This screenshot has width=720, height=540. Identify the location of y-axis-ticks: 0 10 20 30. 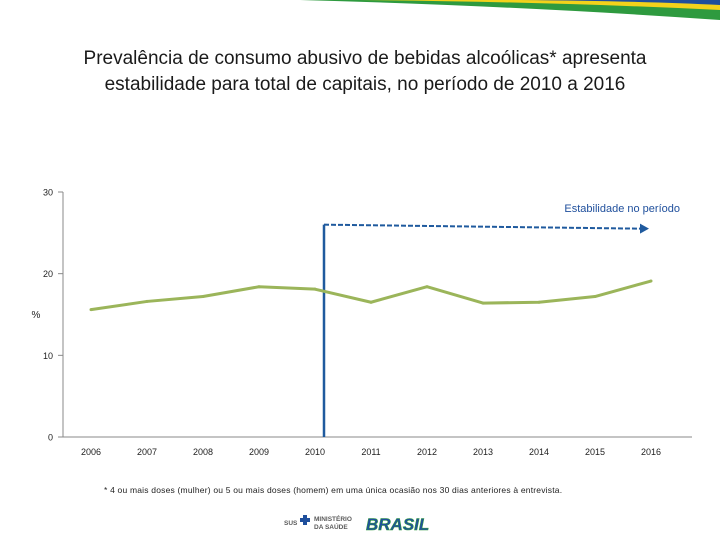
(53, 315).